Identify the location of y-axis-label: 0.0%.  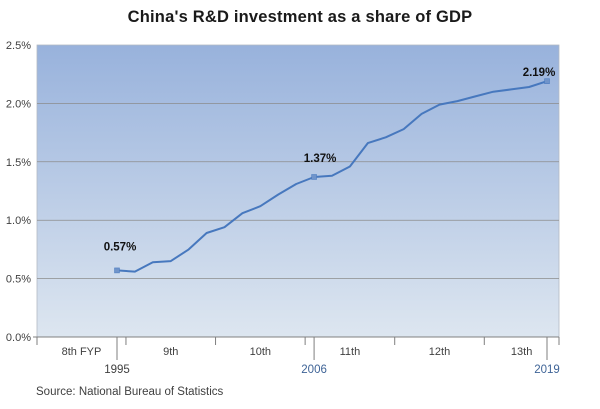
(18, 338).